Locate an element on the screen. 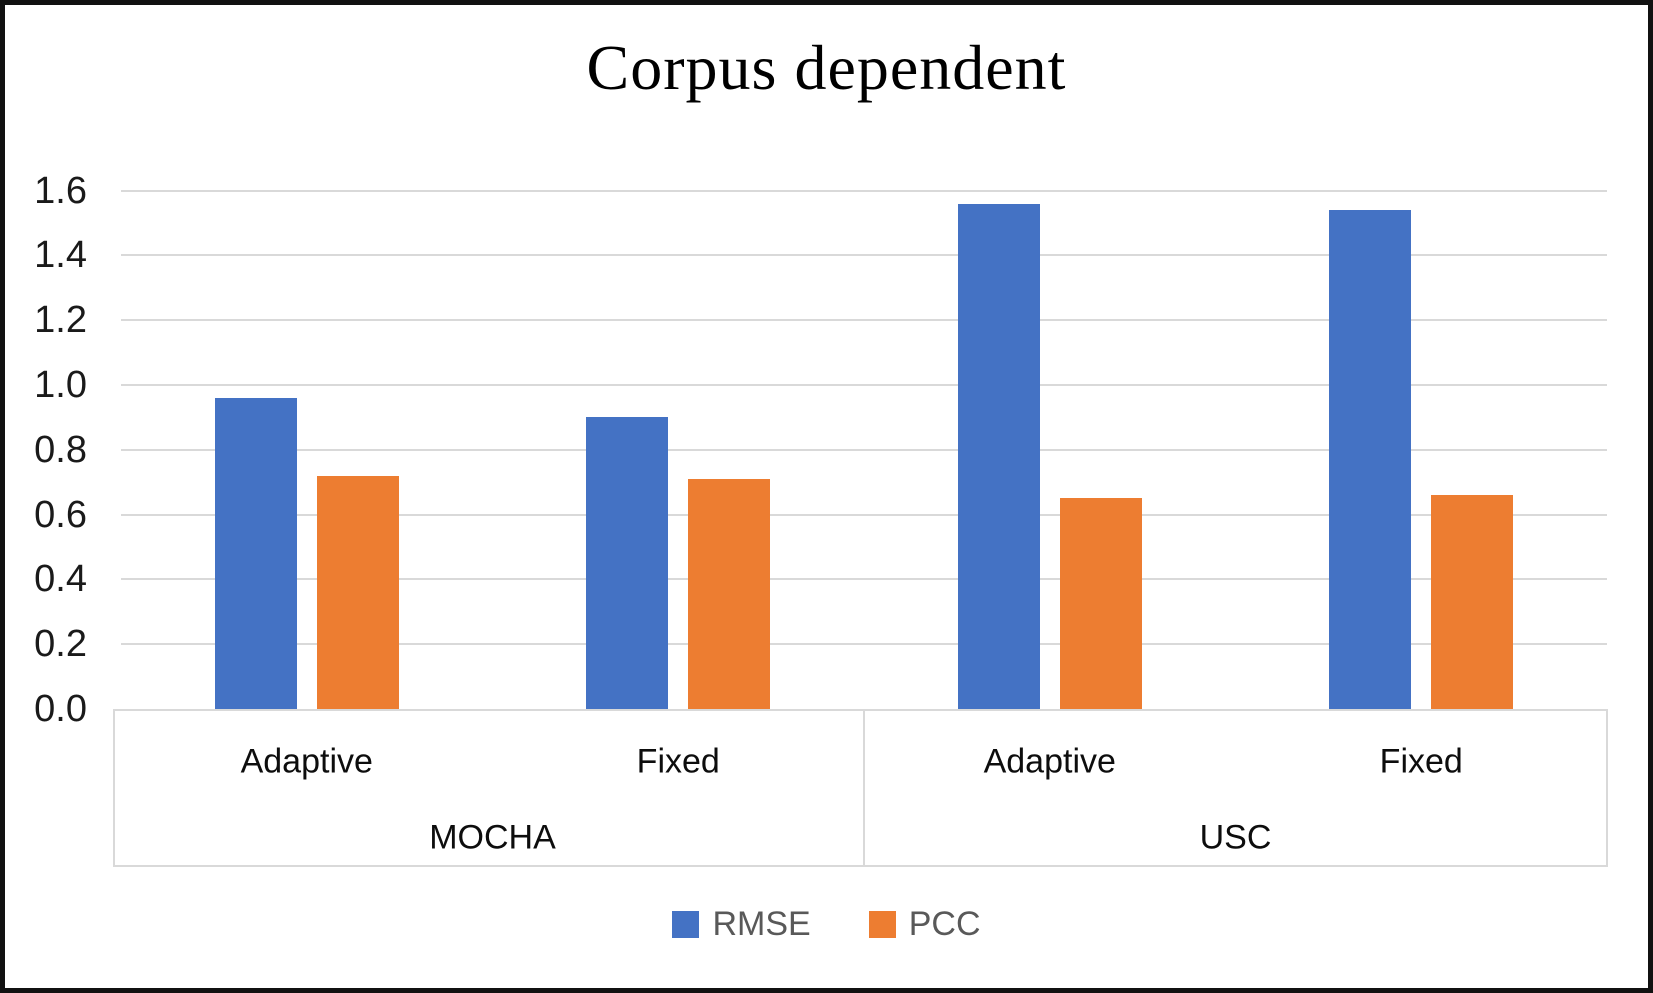 This screenshot has height=993, width=1653. y-axis-tick-label: 0.4 is located at coordinates (60, 579).